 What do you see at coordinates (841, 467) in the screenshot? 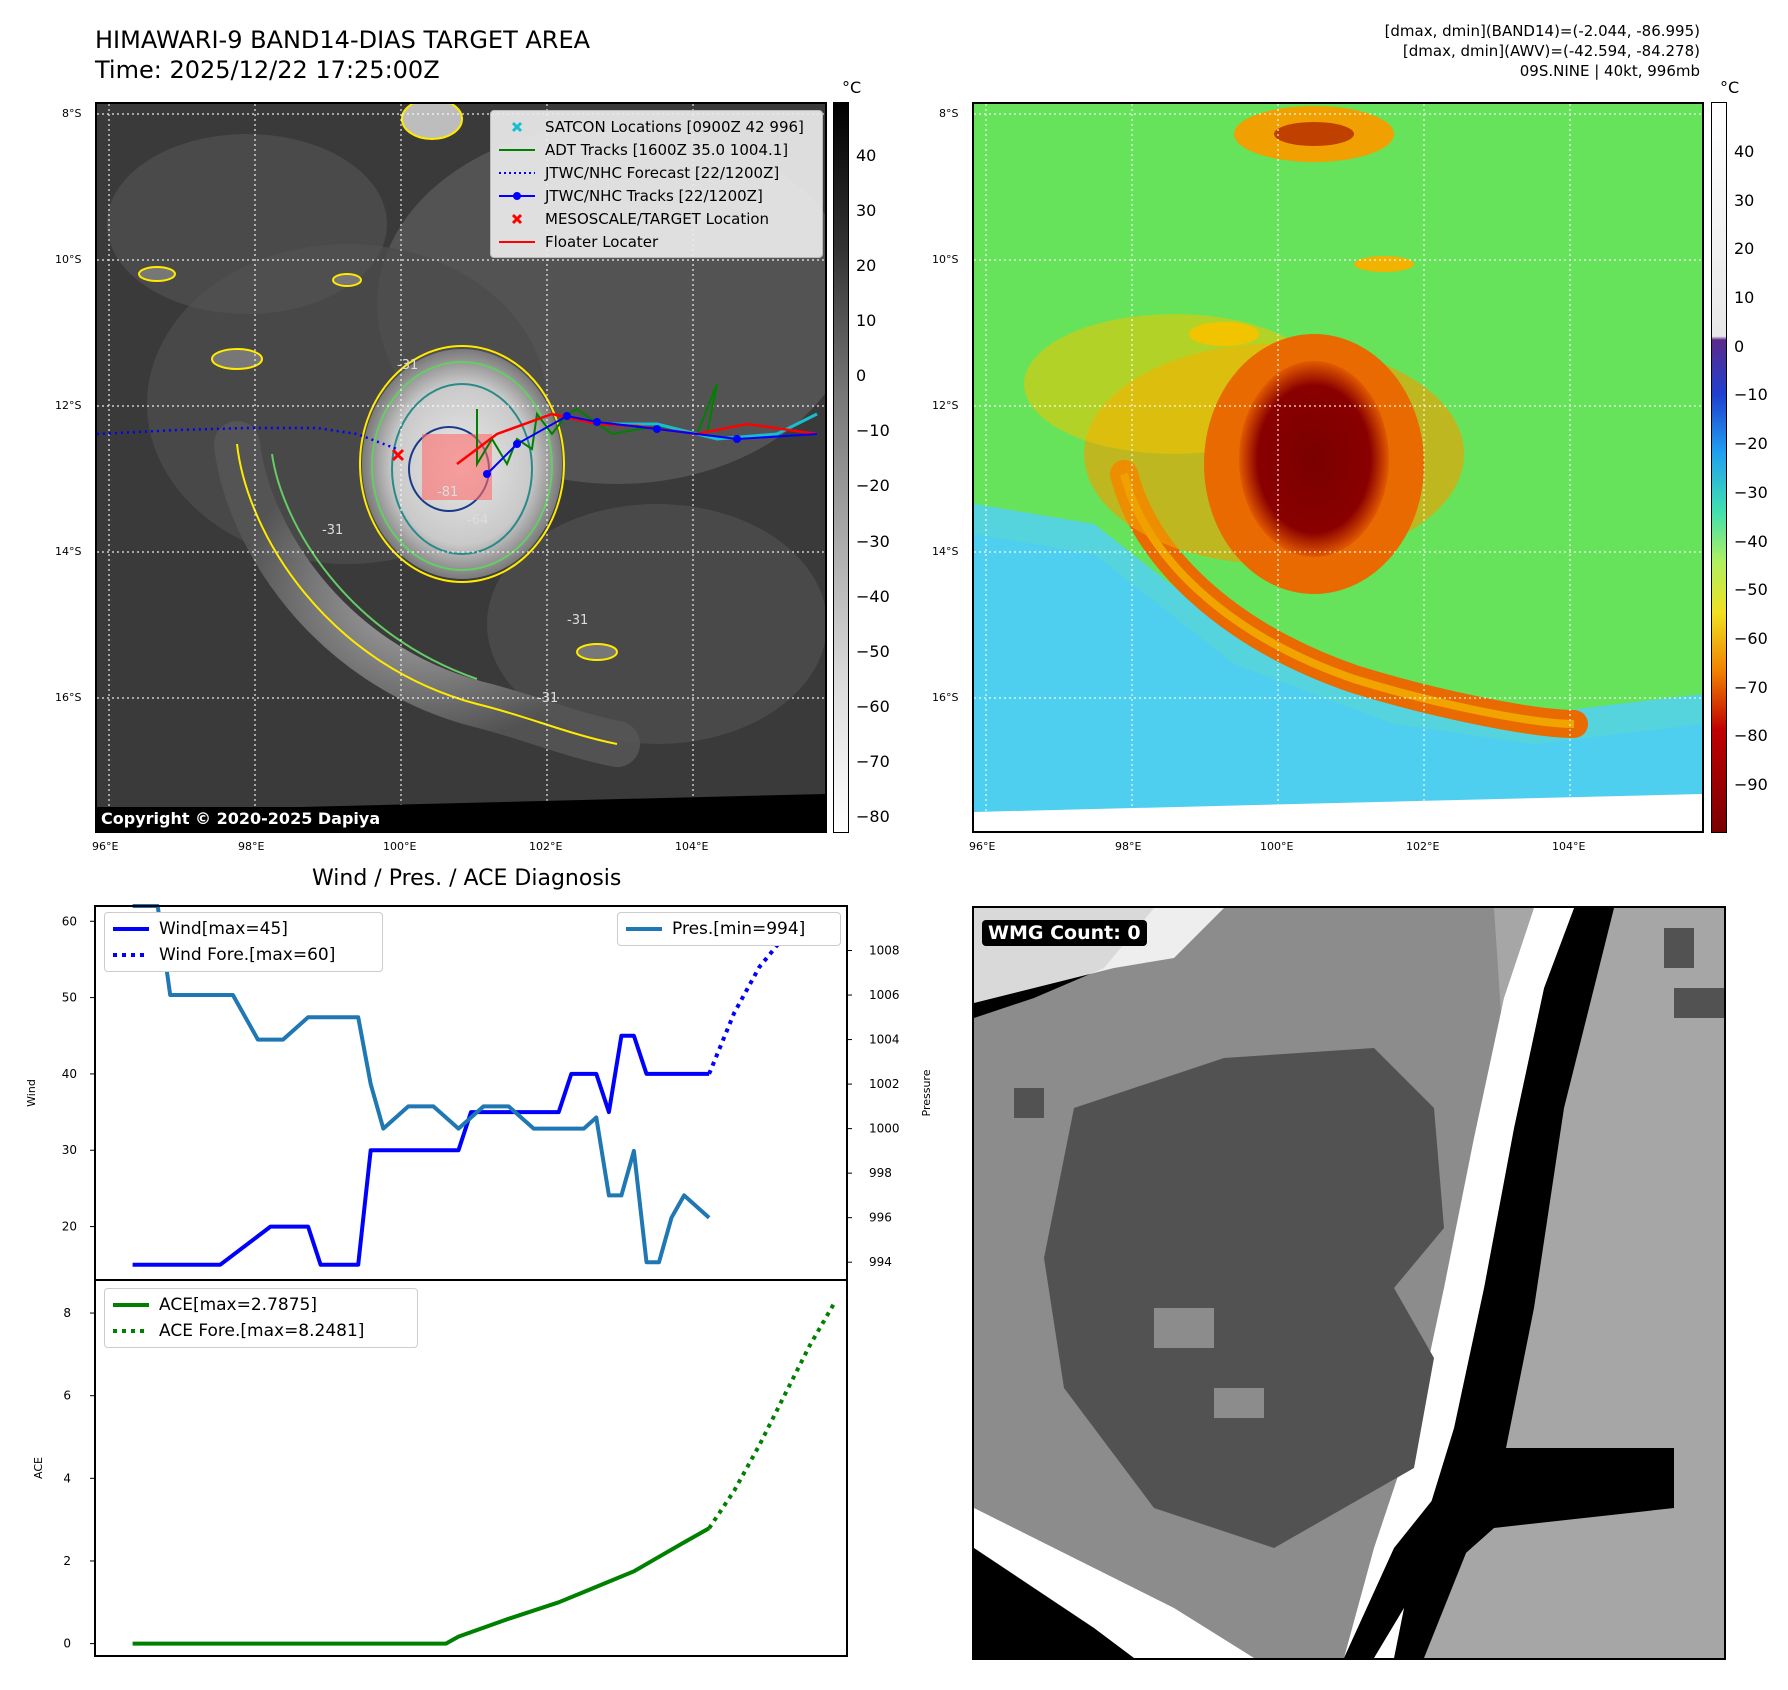
I see `ir-colorbar` at bounding box center [841, 467].